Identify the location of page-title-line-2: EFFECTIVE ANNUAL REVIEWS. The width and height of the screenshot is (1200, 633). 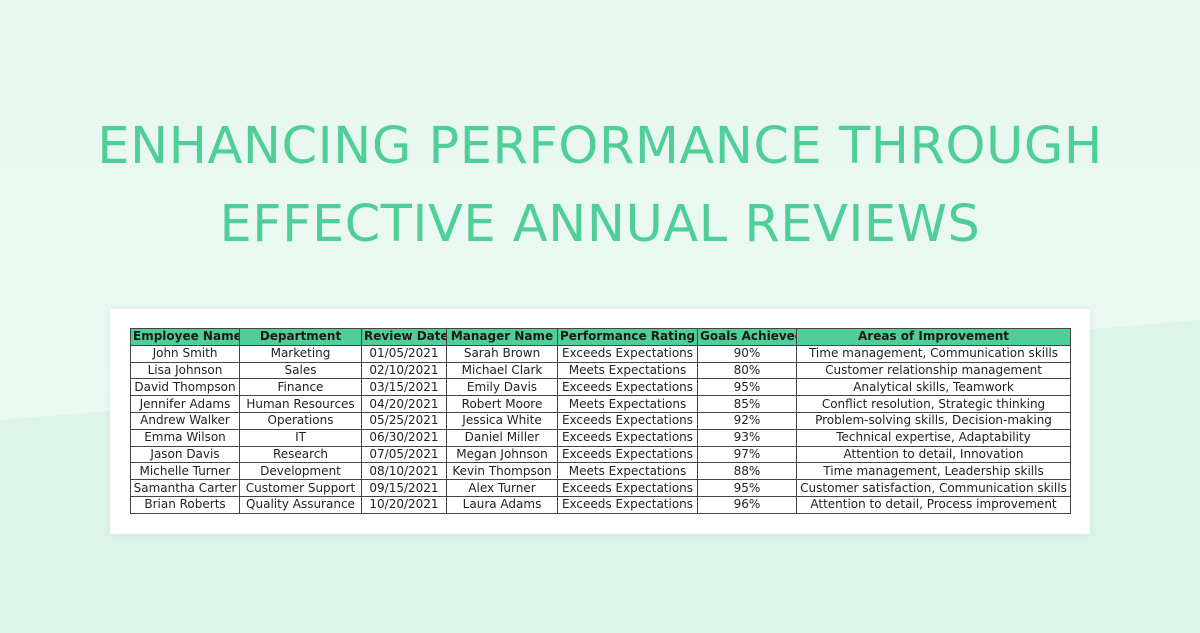
(600, 224).